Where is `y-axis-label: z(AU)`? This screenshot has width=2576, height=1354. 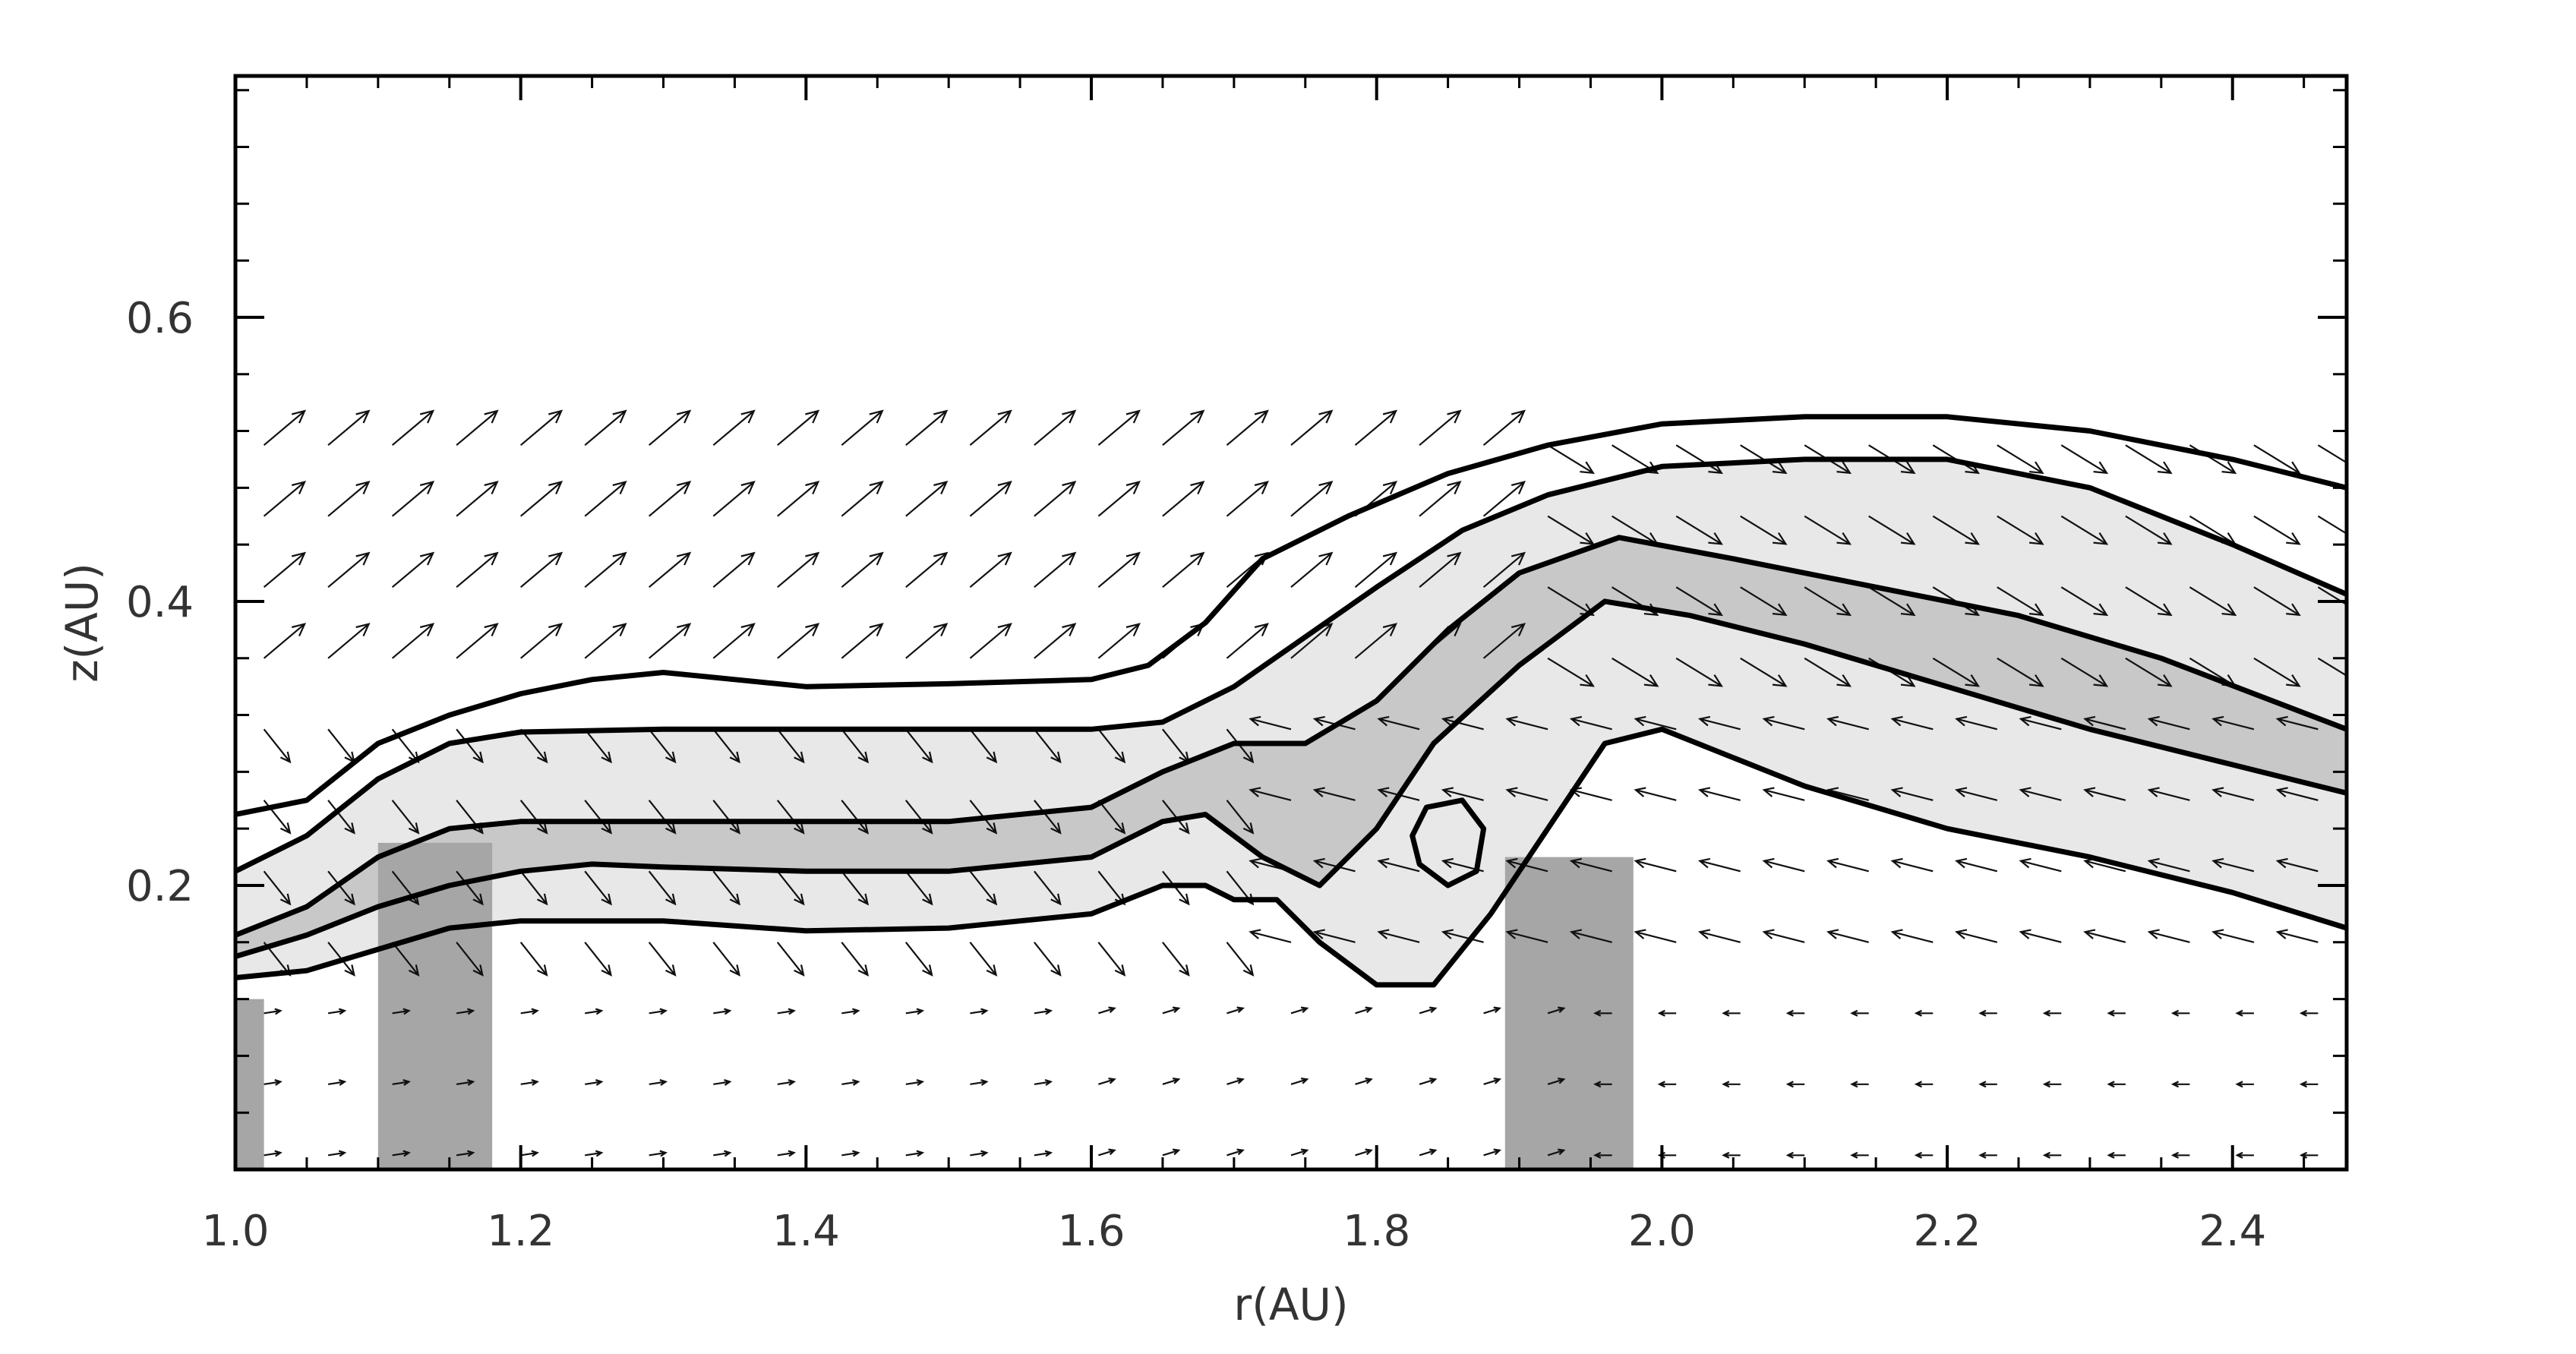 y-axis-label: z(AU) is located at coordinates (82, 623).